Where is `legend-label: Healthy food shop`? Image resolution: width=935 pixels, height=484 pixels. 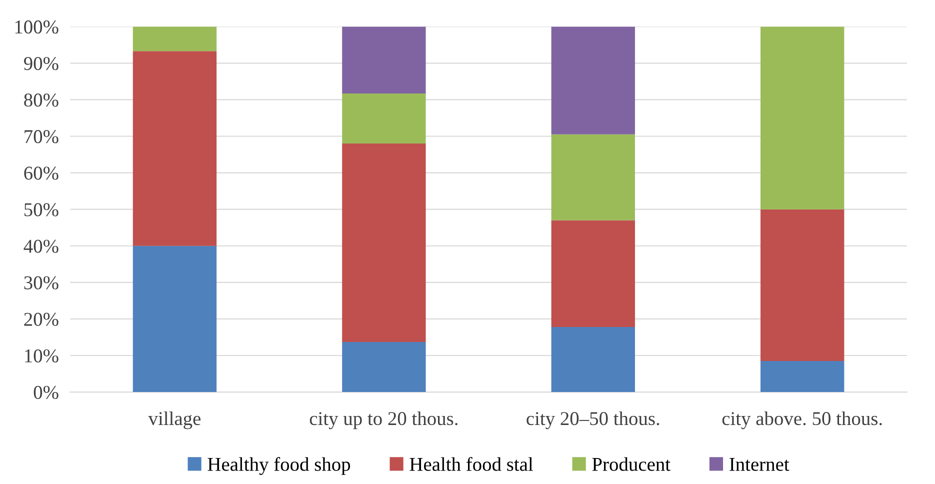 legend-label: Healthy food shop is located at coordinates (279, 466).